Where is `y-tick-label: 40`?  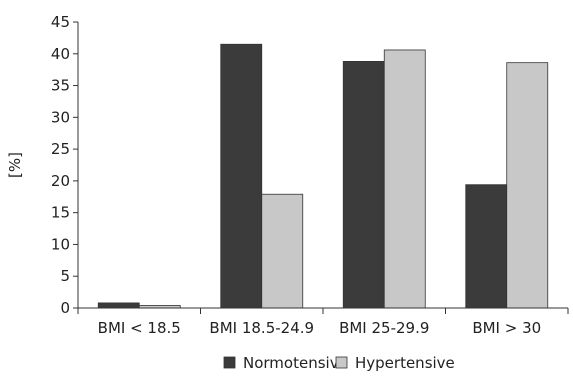 y-tick-label: 40 is located at coordinates (60, 54).